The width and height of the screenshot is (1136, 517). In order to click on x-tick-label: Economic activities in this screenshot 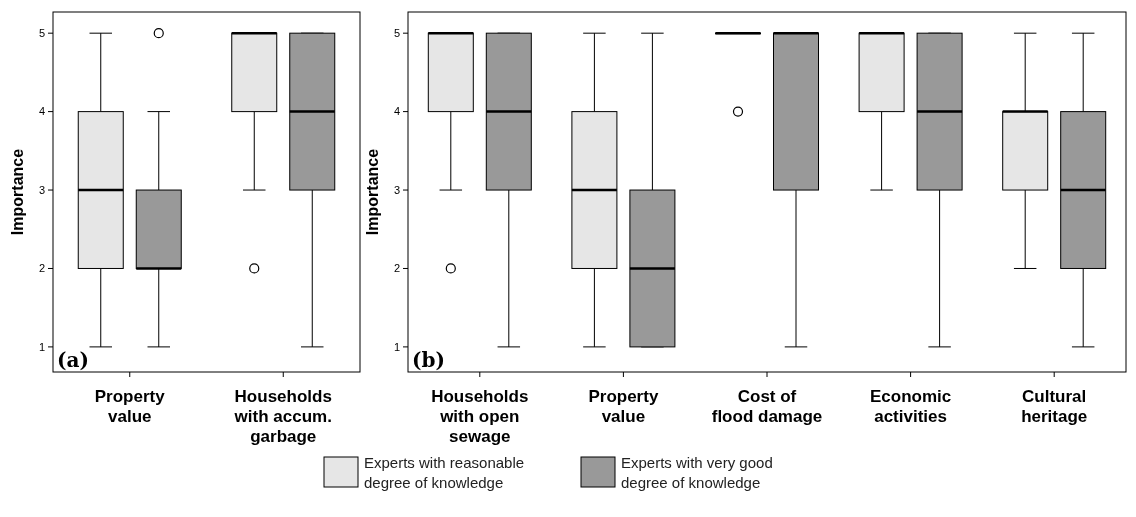, I will do `click(910, 406)`.